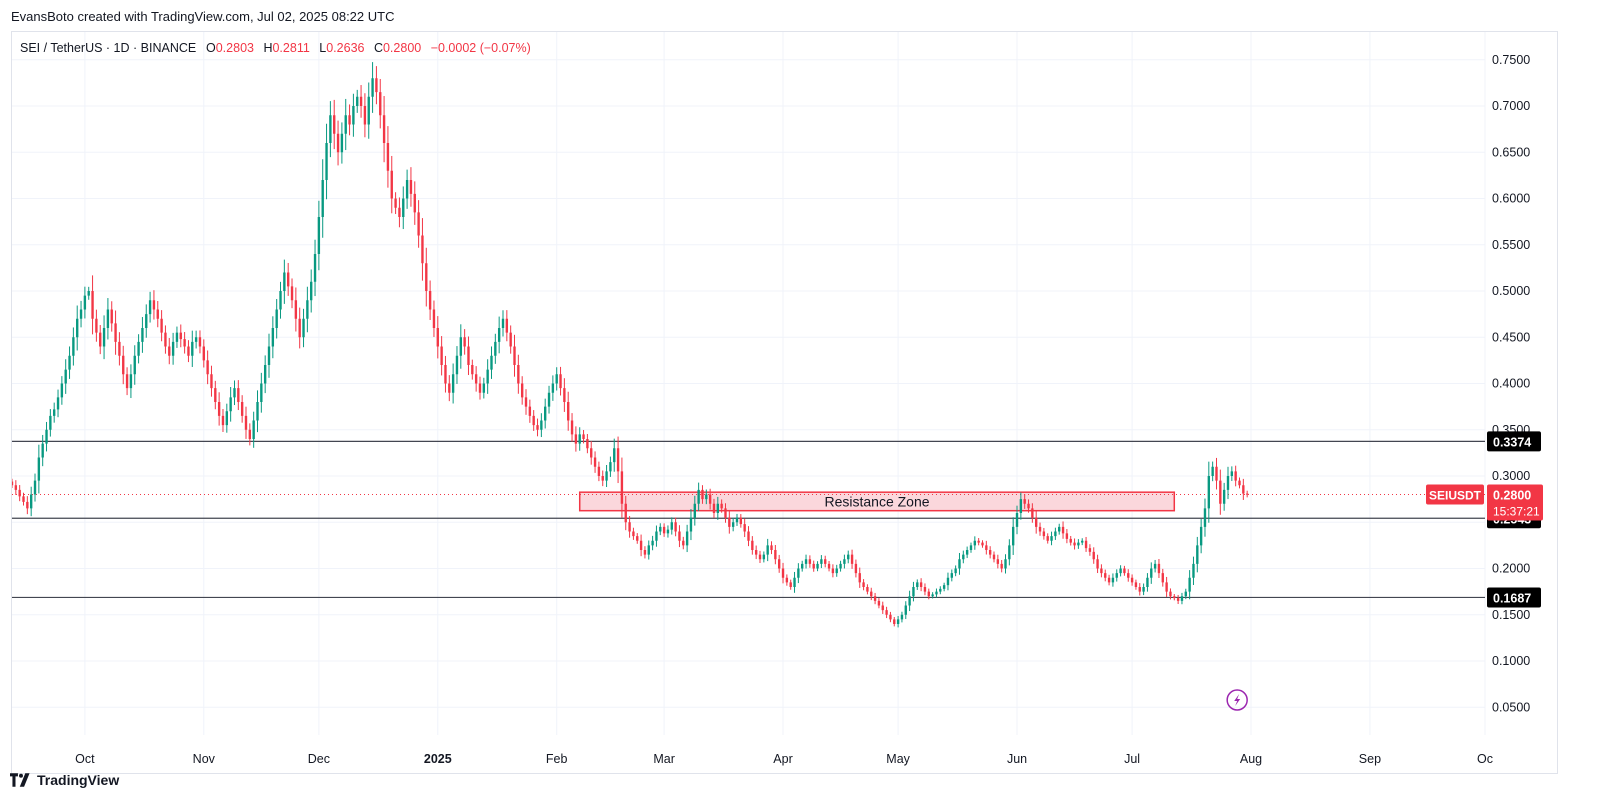  I want to click on tradingview-brand: TradingView, so click(78, 780).